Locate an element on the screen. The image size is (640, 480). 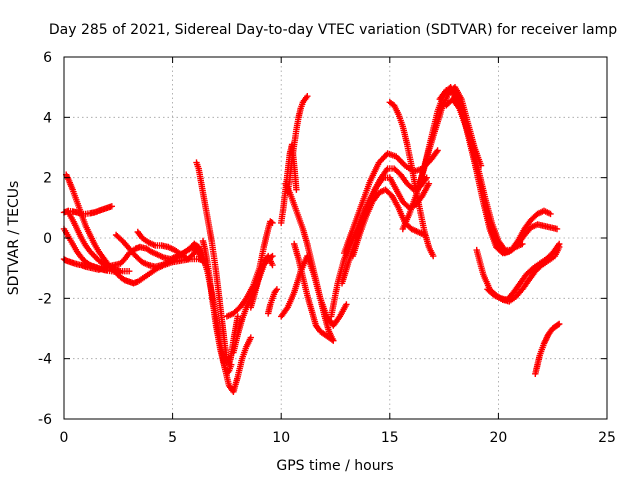
x-axis-label: GPS time / hours is located at coordinates (334, 466).